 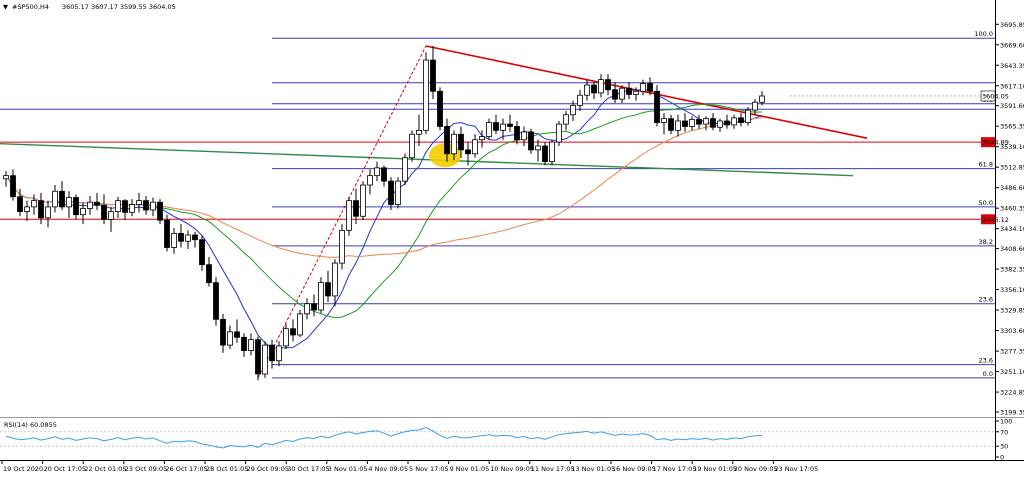 I want to click on rsi-panel: 100 70 30 0, so click(x=506, y=440).